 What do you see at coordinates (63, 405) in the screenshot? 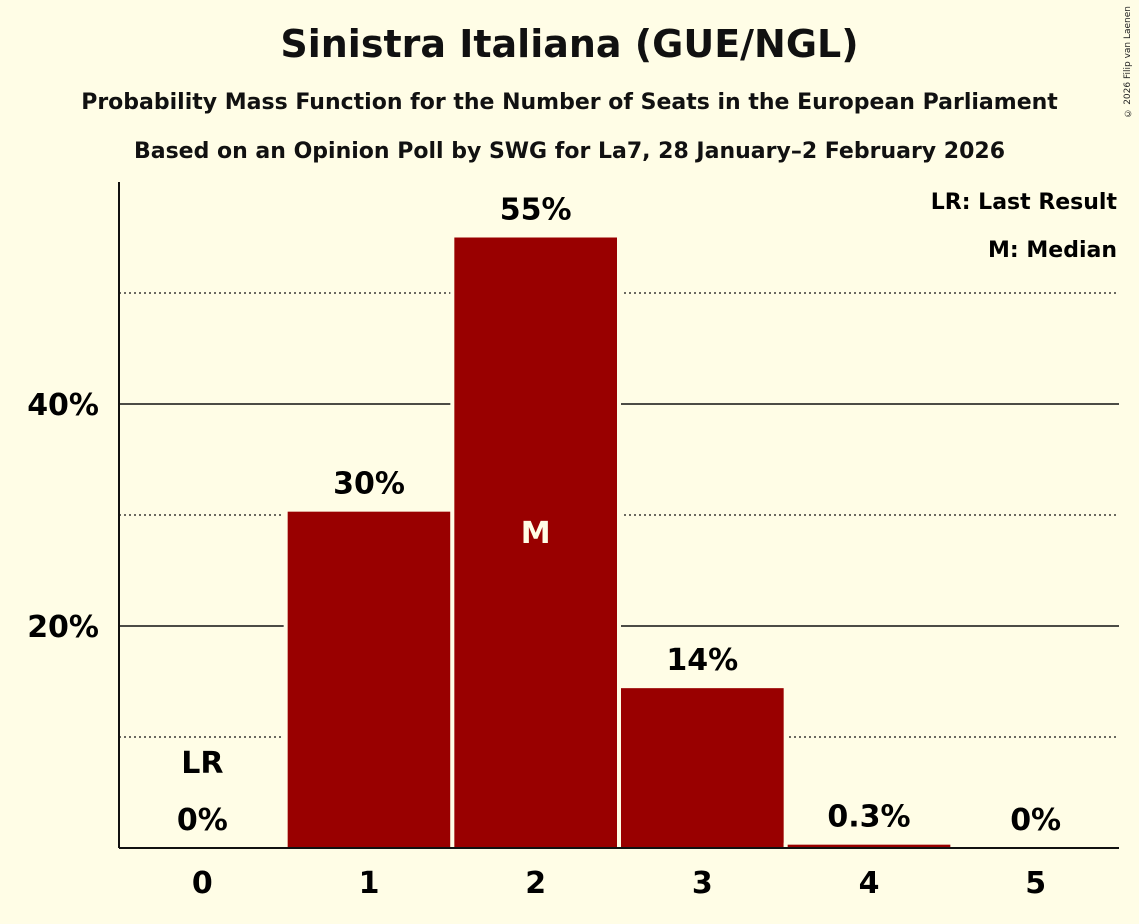
I see `y-tick-label: 40%` at bounding box center [63, 405].